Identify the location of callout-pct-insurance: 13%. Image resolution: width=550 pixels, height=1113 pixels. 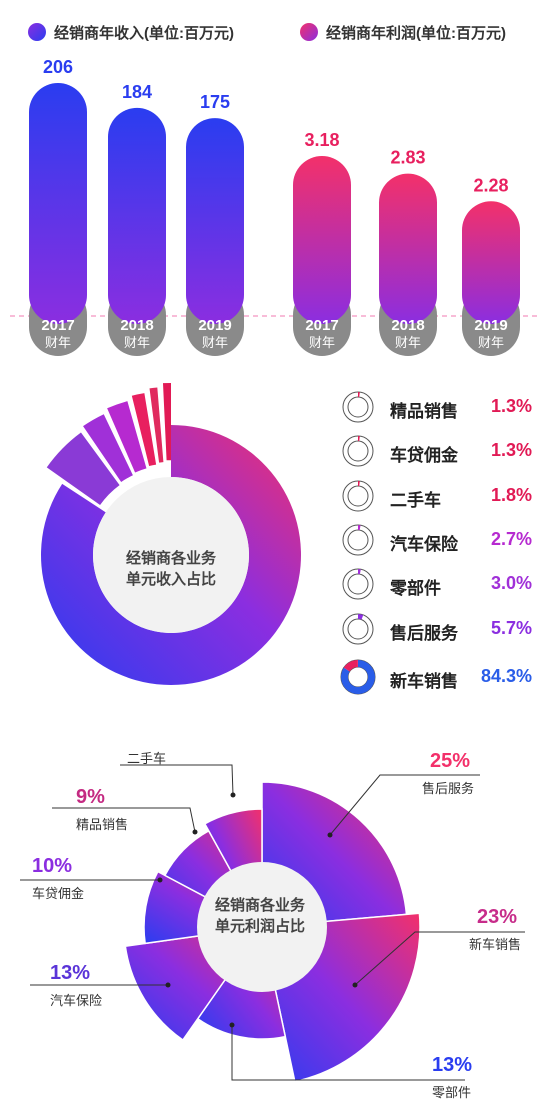
(70, 973).